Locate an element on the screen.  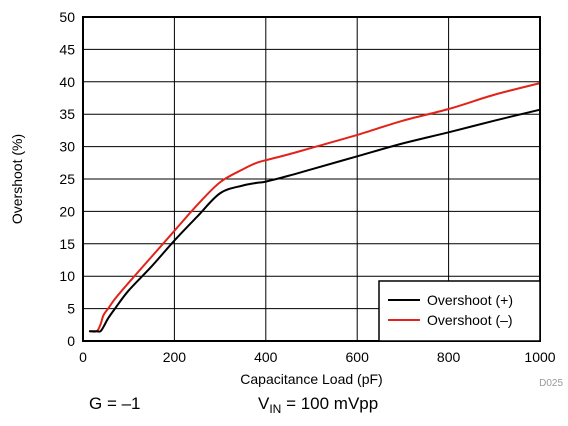
vin-value: = 100 mVpp is located at coordinates (330, 403).